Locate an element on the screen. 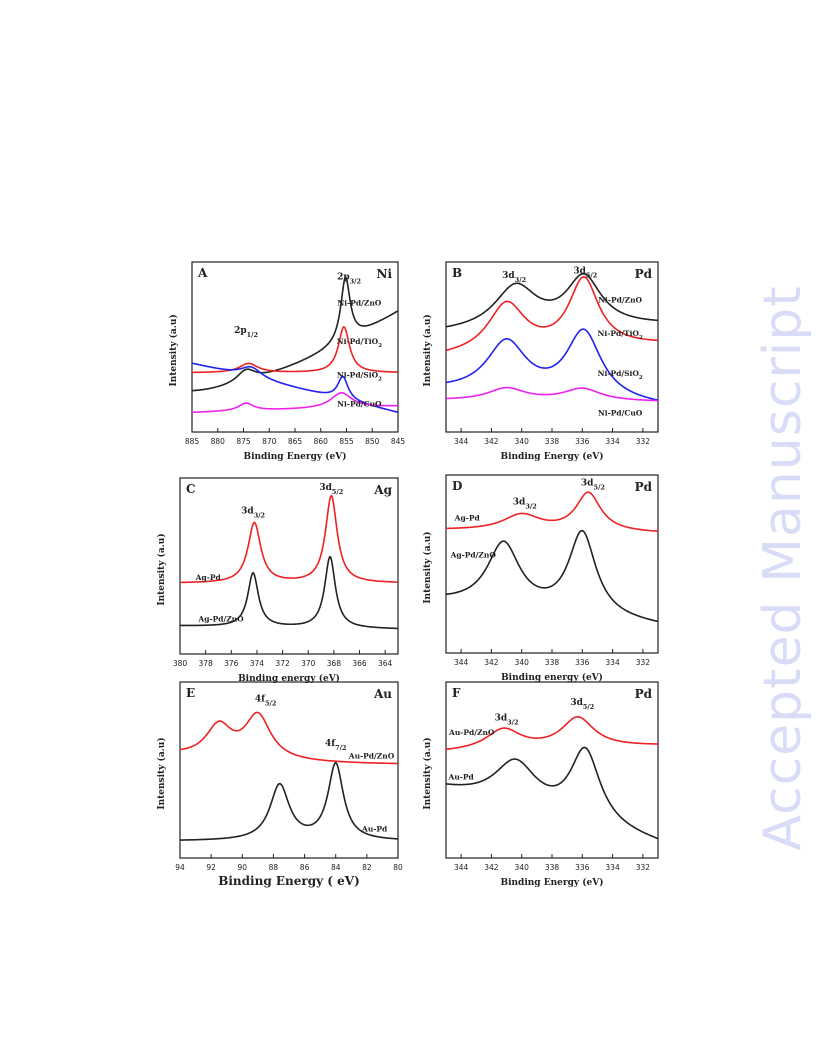 Image resolution: width=816 pixels, height=1056 pixels. x-tick-label: 870 is located at coordinates (269, 441).